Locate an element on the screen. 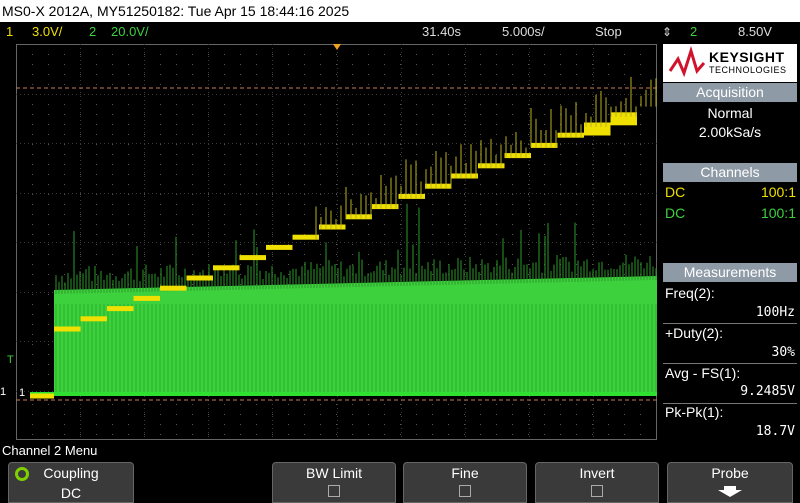  ch1-scale: 3.0V/ is located at coordinates (47, 31).